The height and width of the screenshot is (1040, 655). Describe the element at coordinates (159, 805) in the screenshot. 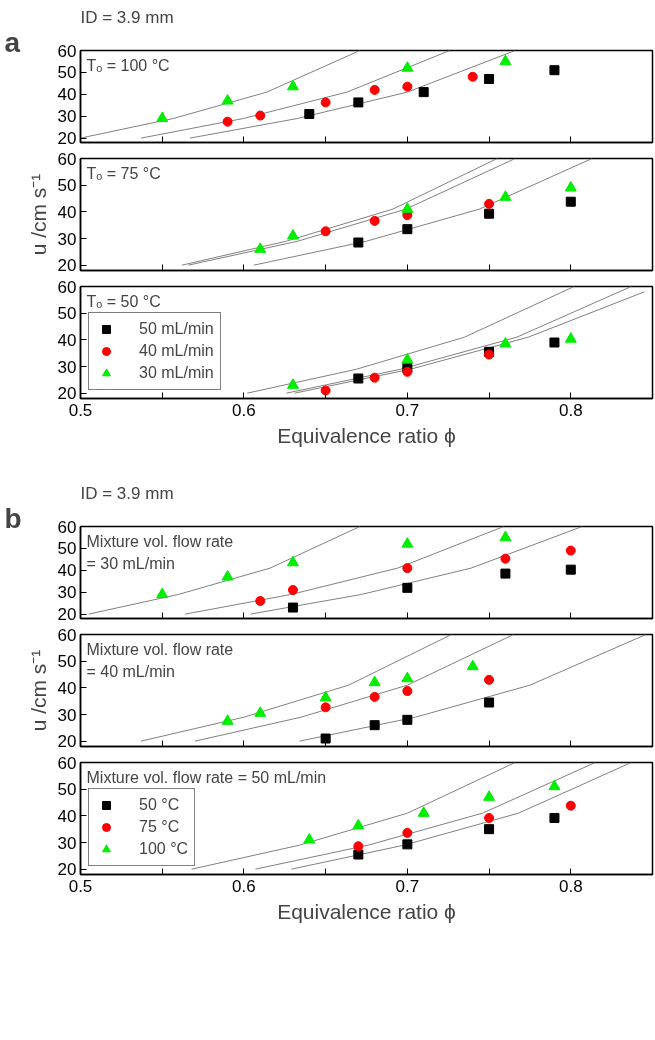

I see `legend-label: 50 °C` at that location.